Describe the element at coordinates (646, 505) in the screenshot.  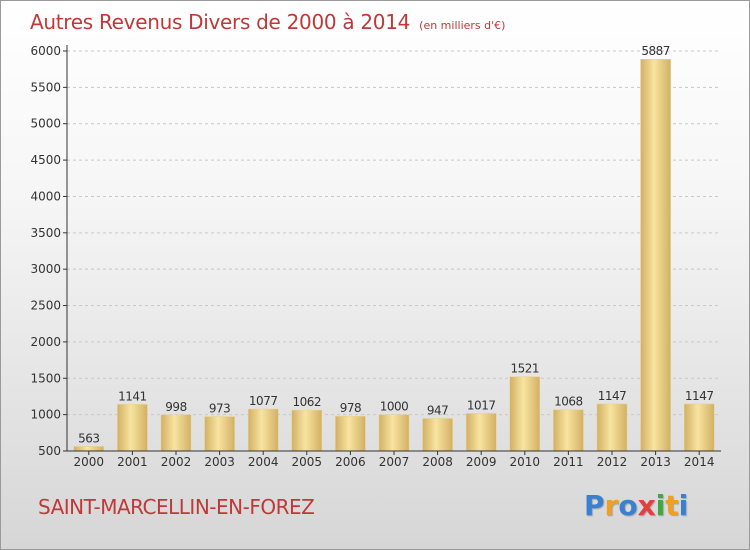
I see `brand-letter: x` at that location.